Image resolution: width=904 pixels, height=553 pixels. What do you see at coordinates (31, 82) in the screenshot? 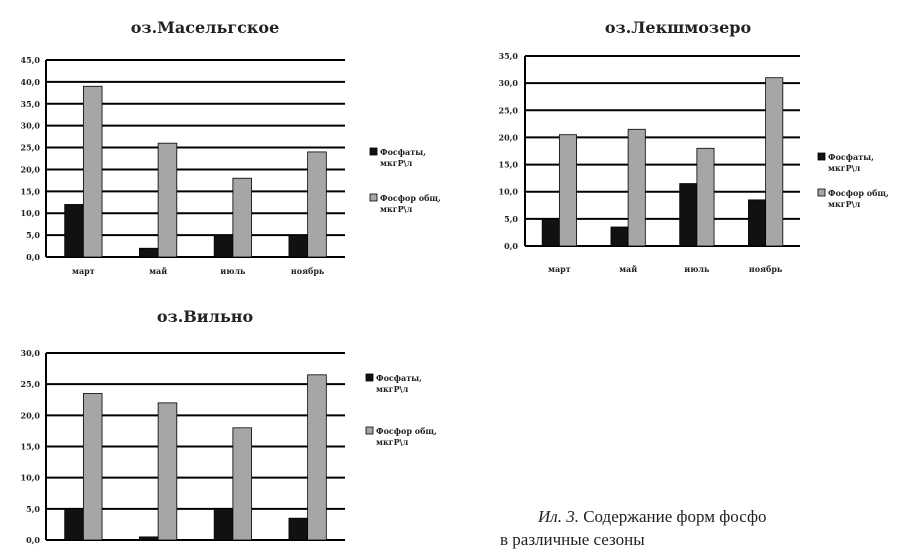
I see `y-tick-label: 40,0` at bounding box center [31, 82].